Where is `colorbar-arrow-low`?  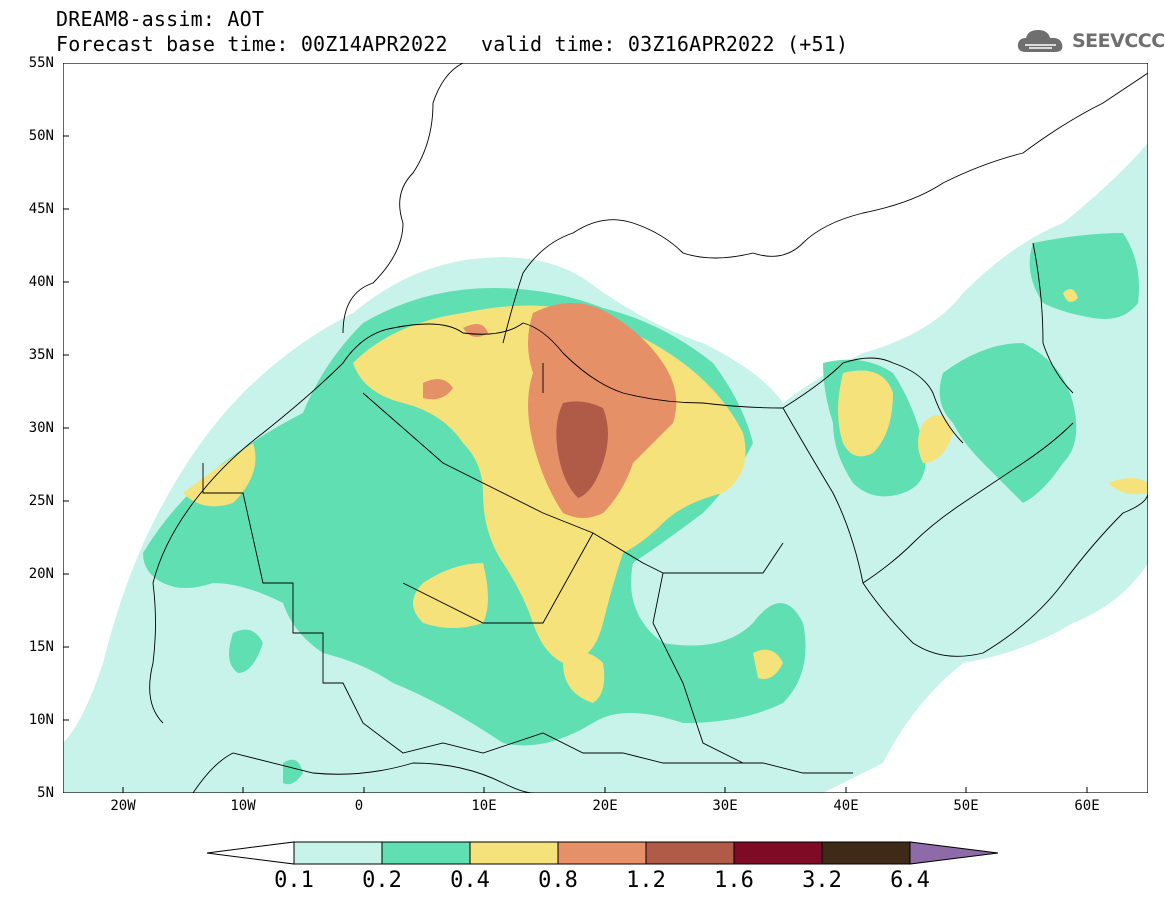 colorbar-arrow-low is located at coordinates (250, 853).